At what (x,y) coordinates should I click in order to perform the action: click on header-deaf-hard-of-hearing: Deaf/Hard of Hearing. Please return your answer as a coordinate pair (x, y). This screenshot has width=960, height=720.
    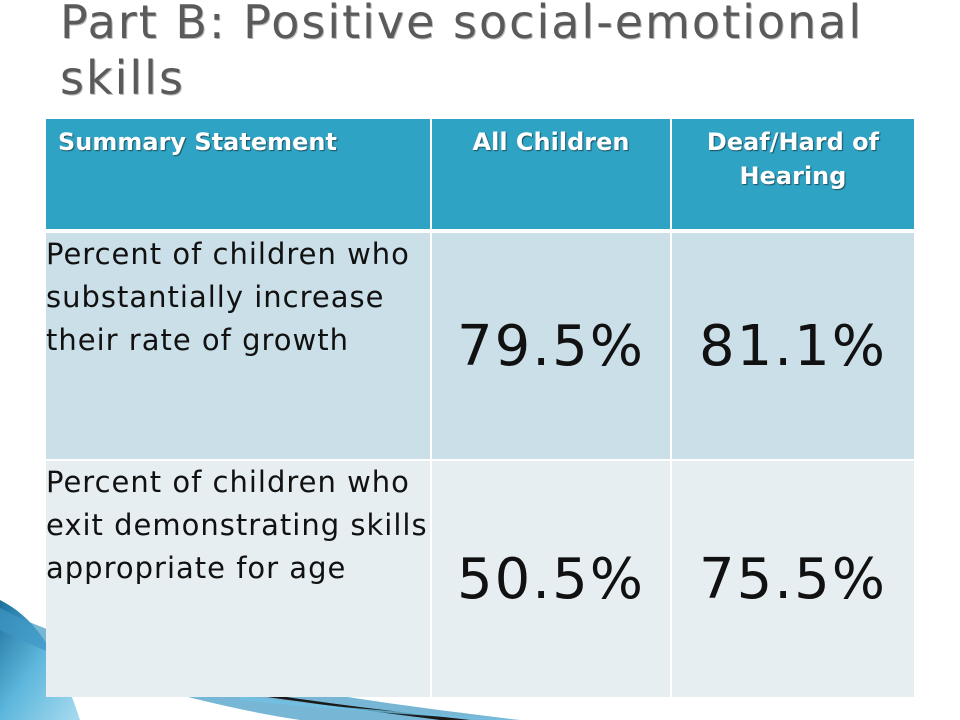
    Looking at the image, I should click on (792, 176).